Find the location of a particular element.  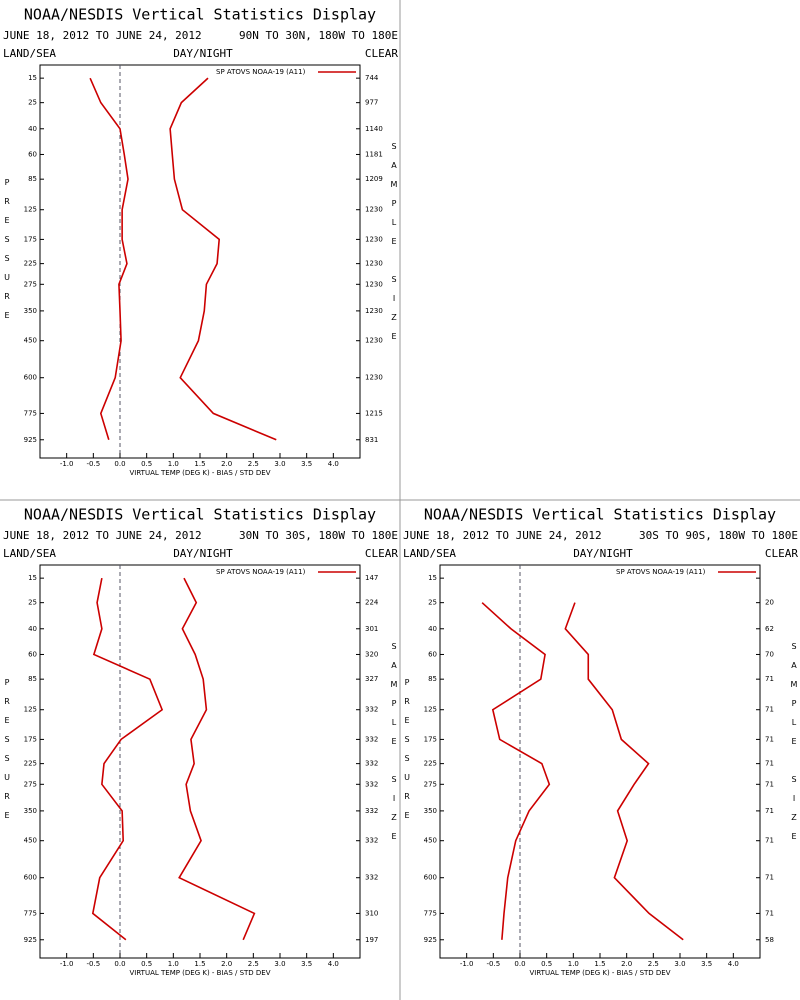

sample-size: 831 is located at coordinates (371, 440).